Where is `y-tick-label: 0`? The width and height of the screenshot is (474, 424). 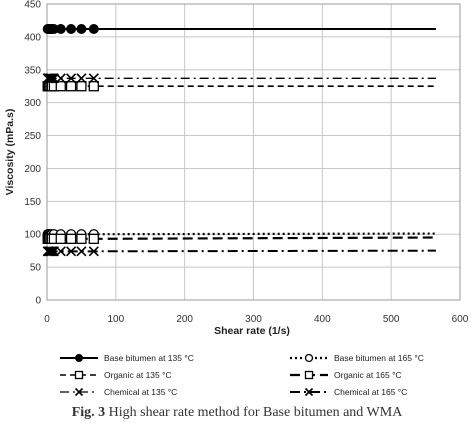 y-tick-label: 0 is located at coordinates (38, 301).